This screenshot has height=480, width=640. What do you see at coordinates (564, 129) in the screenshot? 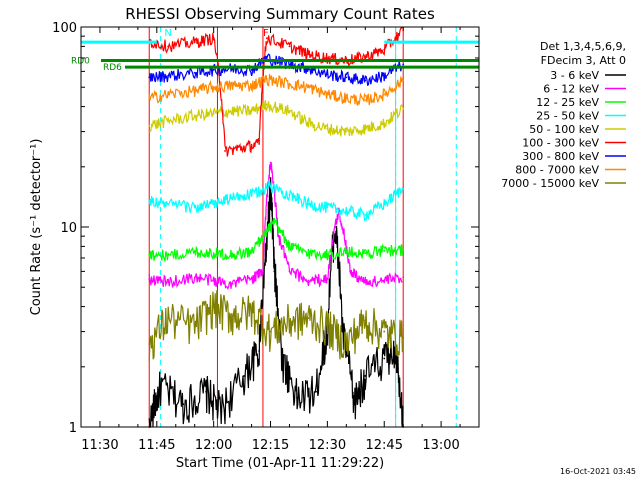
I see `legend-label-4: 50 - 100 keV` at bounding box center [564, 129].